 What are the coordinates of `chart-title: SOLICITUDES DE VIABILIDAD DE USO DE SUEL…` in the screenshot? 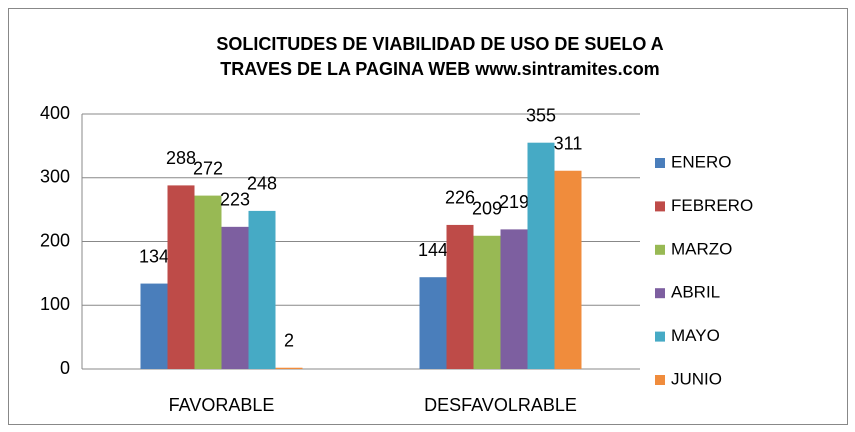 It's located at (439, 44).